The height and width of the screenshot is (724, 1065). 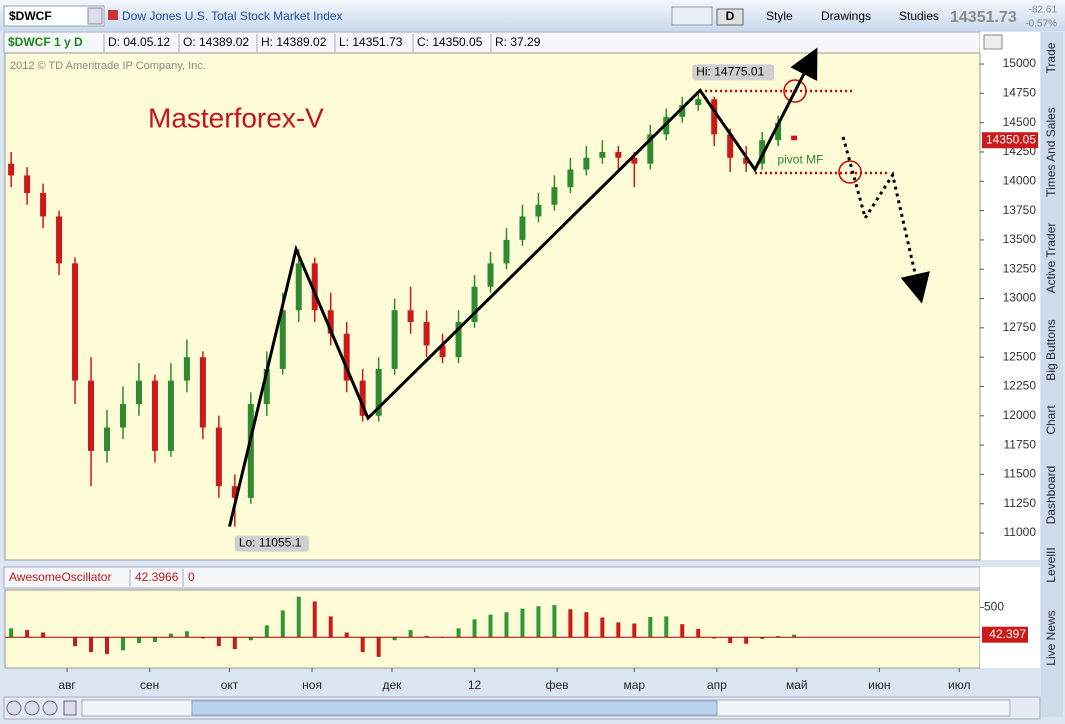 I want to click on y-tick-label: 13250, so click(x=1020, y=268).